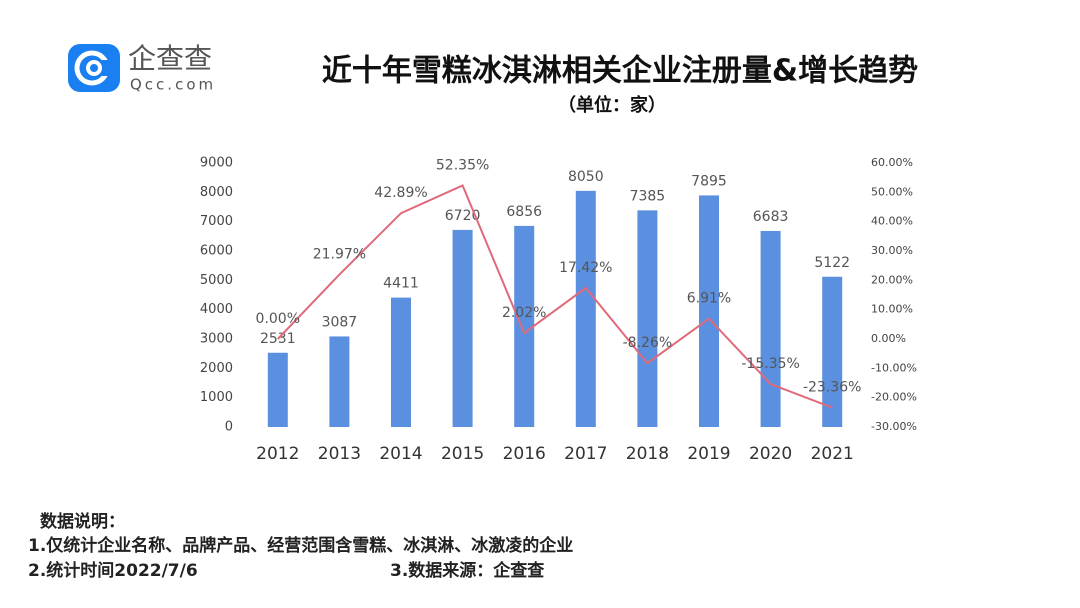 Image resolution: width=1080 pixels, height=608 pixels. What do you see at coordinates (173, 85) in the screenshot?
I see `logo-domain: Qcc.com` at bounding box center [173, 85].